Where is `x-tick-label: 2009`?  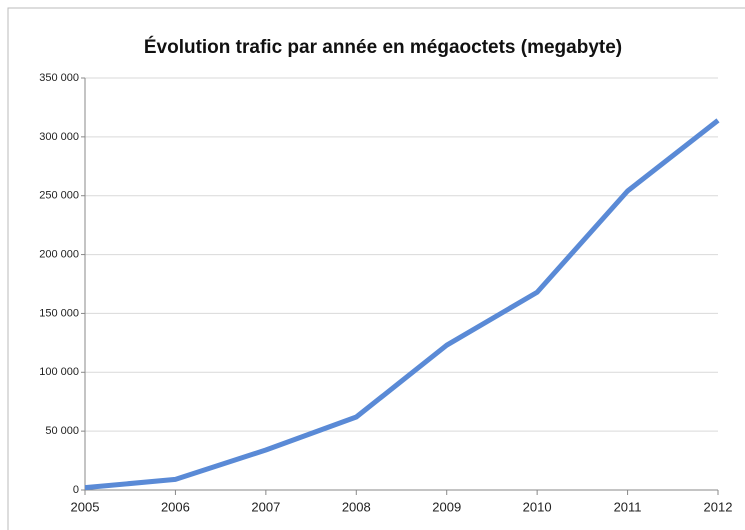 x-tick-label: 2009 is located at coordinates (446, 506).